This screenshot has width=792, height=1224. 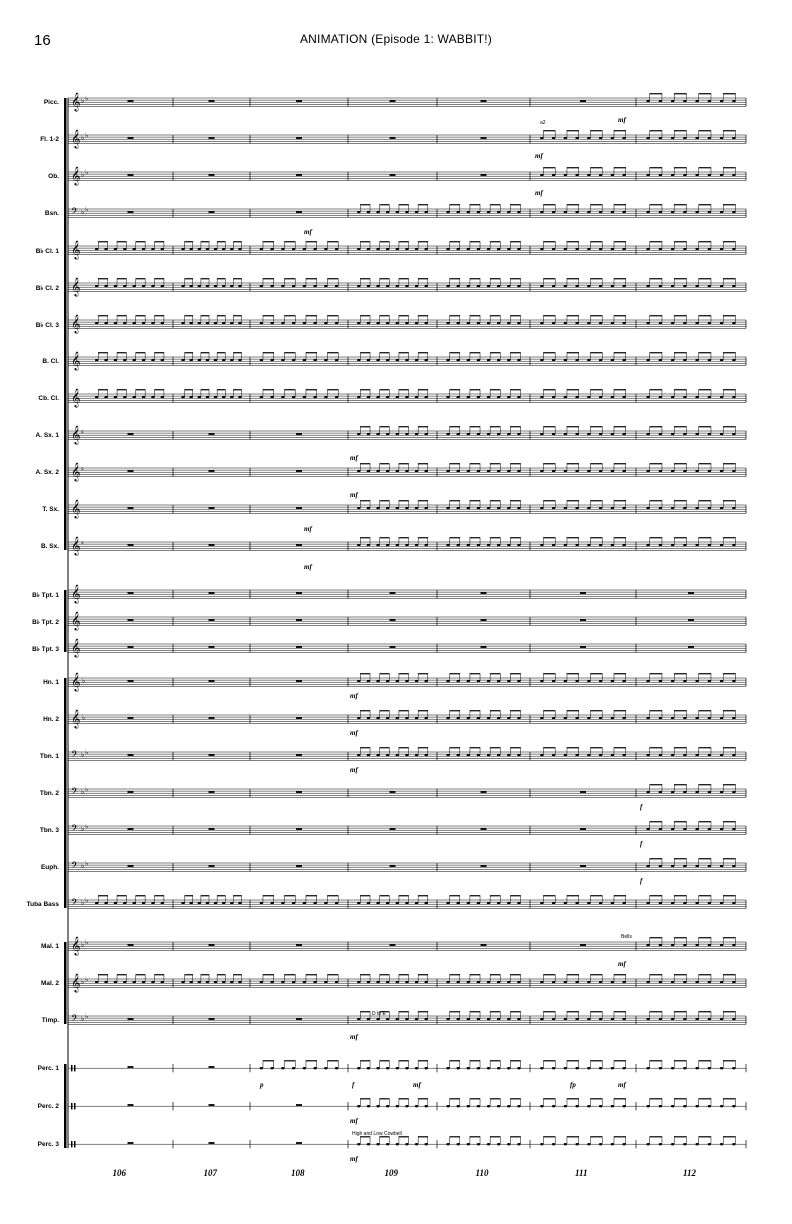 What do you see at coordinates (641, 807) in the screenshot?
I see `dynamic-f-tbn2: f` at bounding box center [641, 807].